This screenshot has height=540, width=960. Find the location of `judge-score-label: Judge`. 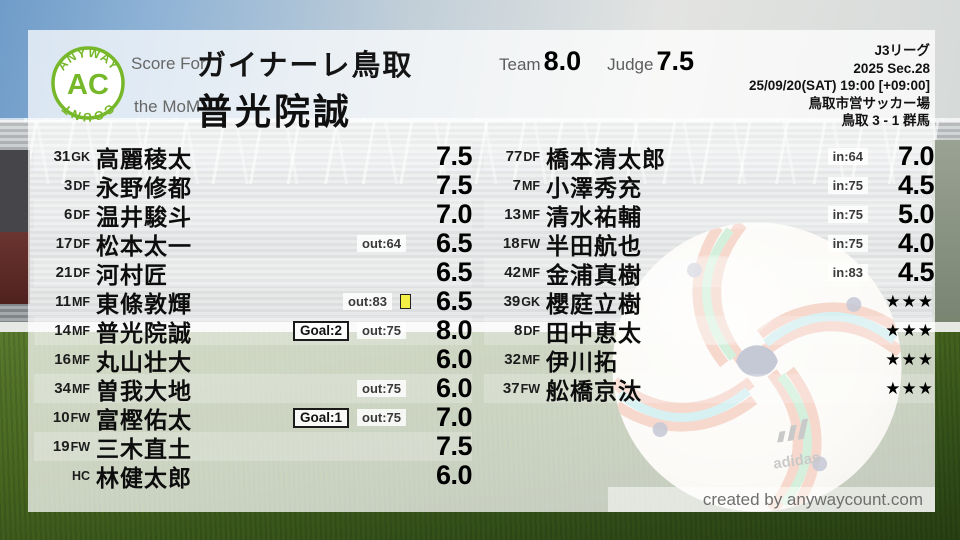

judge-score-label: Judge is located at coordinates (630, 64).